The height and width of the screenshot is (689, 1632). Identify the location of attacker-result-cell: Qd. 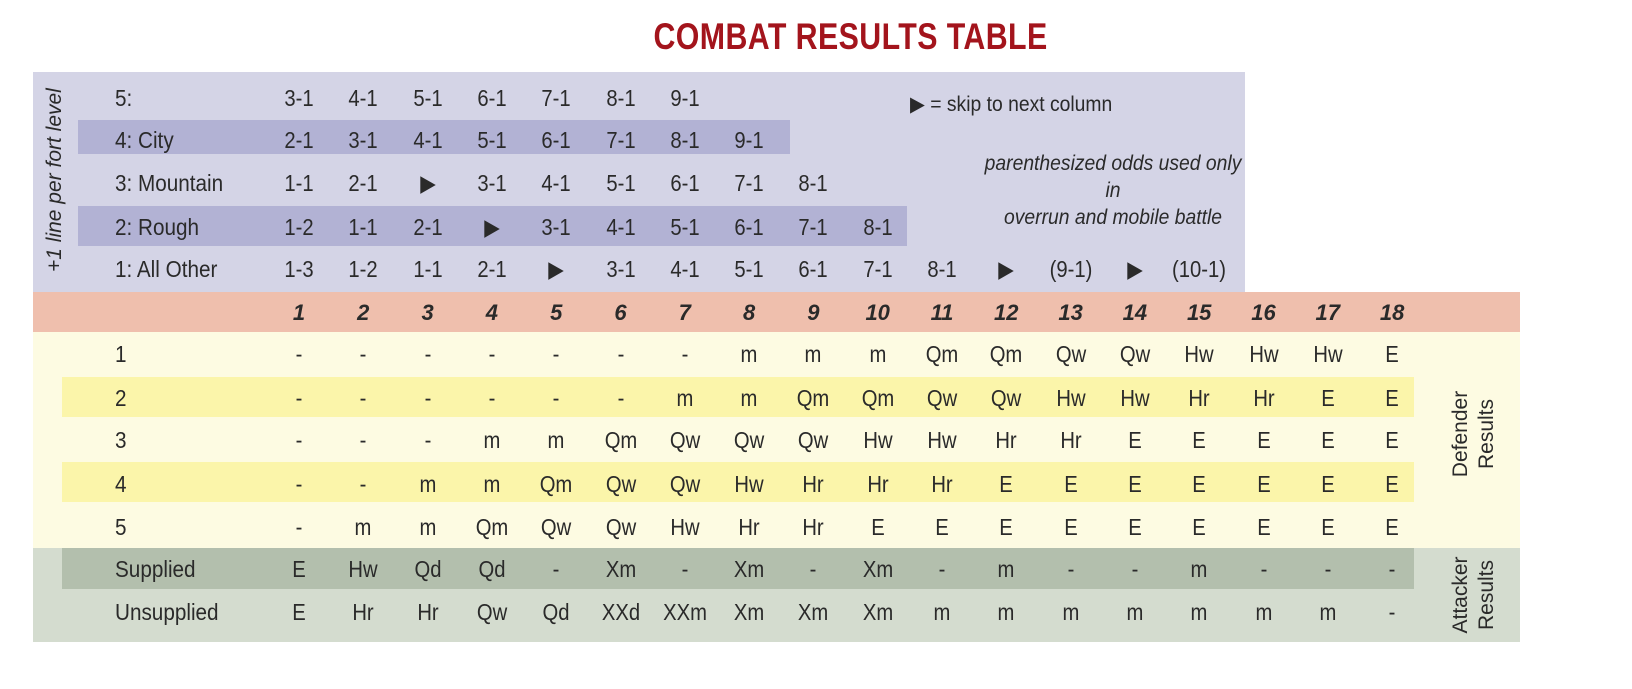
(556, 612).